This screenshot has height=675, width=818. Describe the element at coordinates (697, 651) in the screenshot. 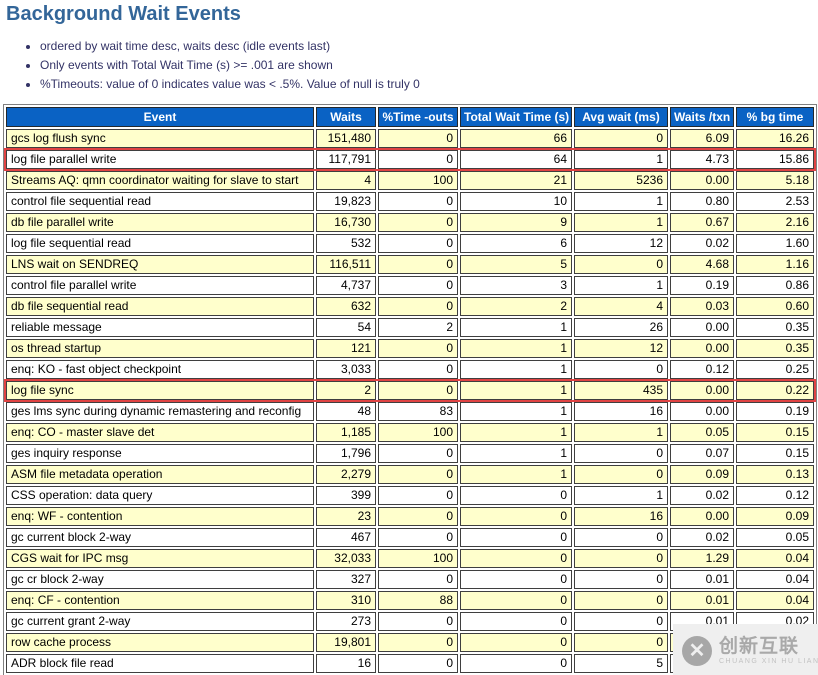

I see `watermark-logo-icon: ✕` at that location.